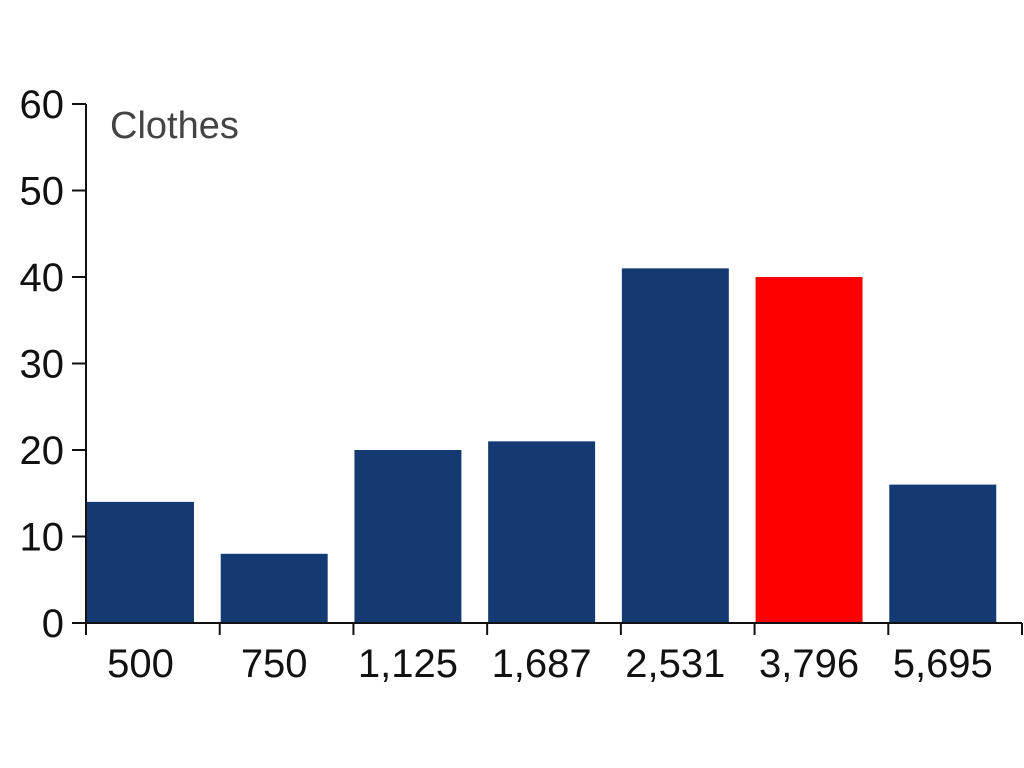  What do you see at coordinates (943, 664) in the screenshot?
I see `x-tick-label: 5,695` at bounding box center [943, 664].